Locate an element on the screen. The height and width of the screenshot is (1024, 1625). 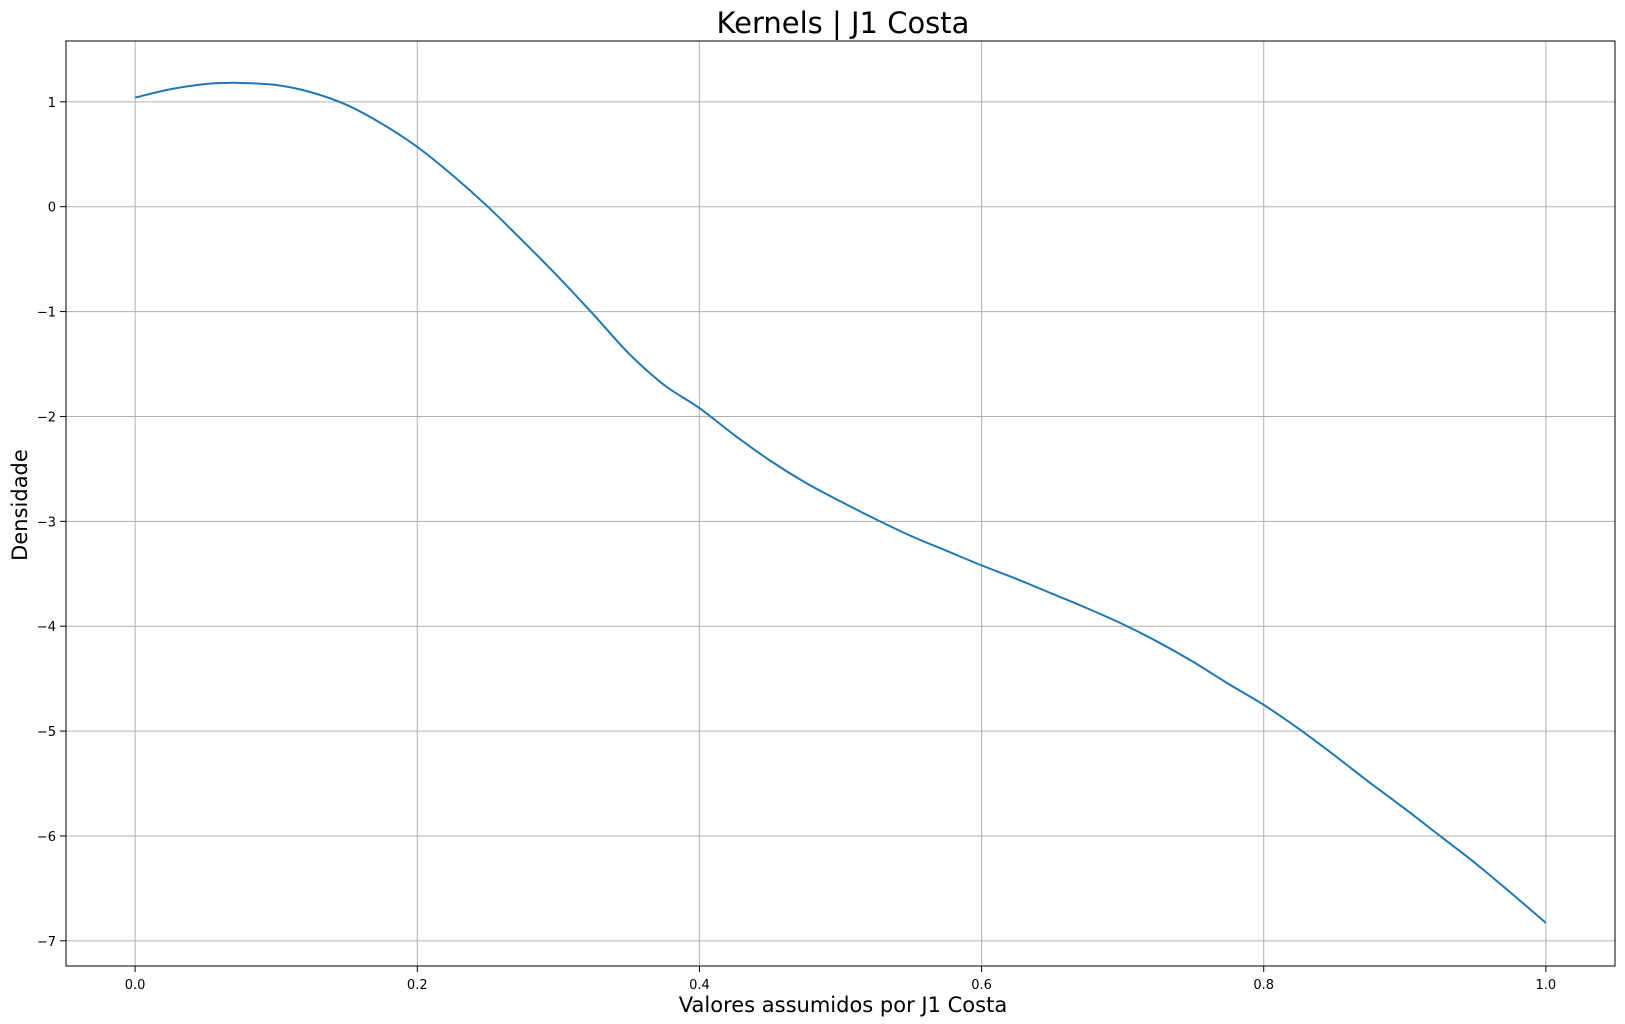
x-tick-label: 0.8 is located at coordinates (1263, 985).